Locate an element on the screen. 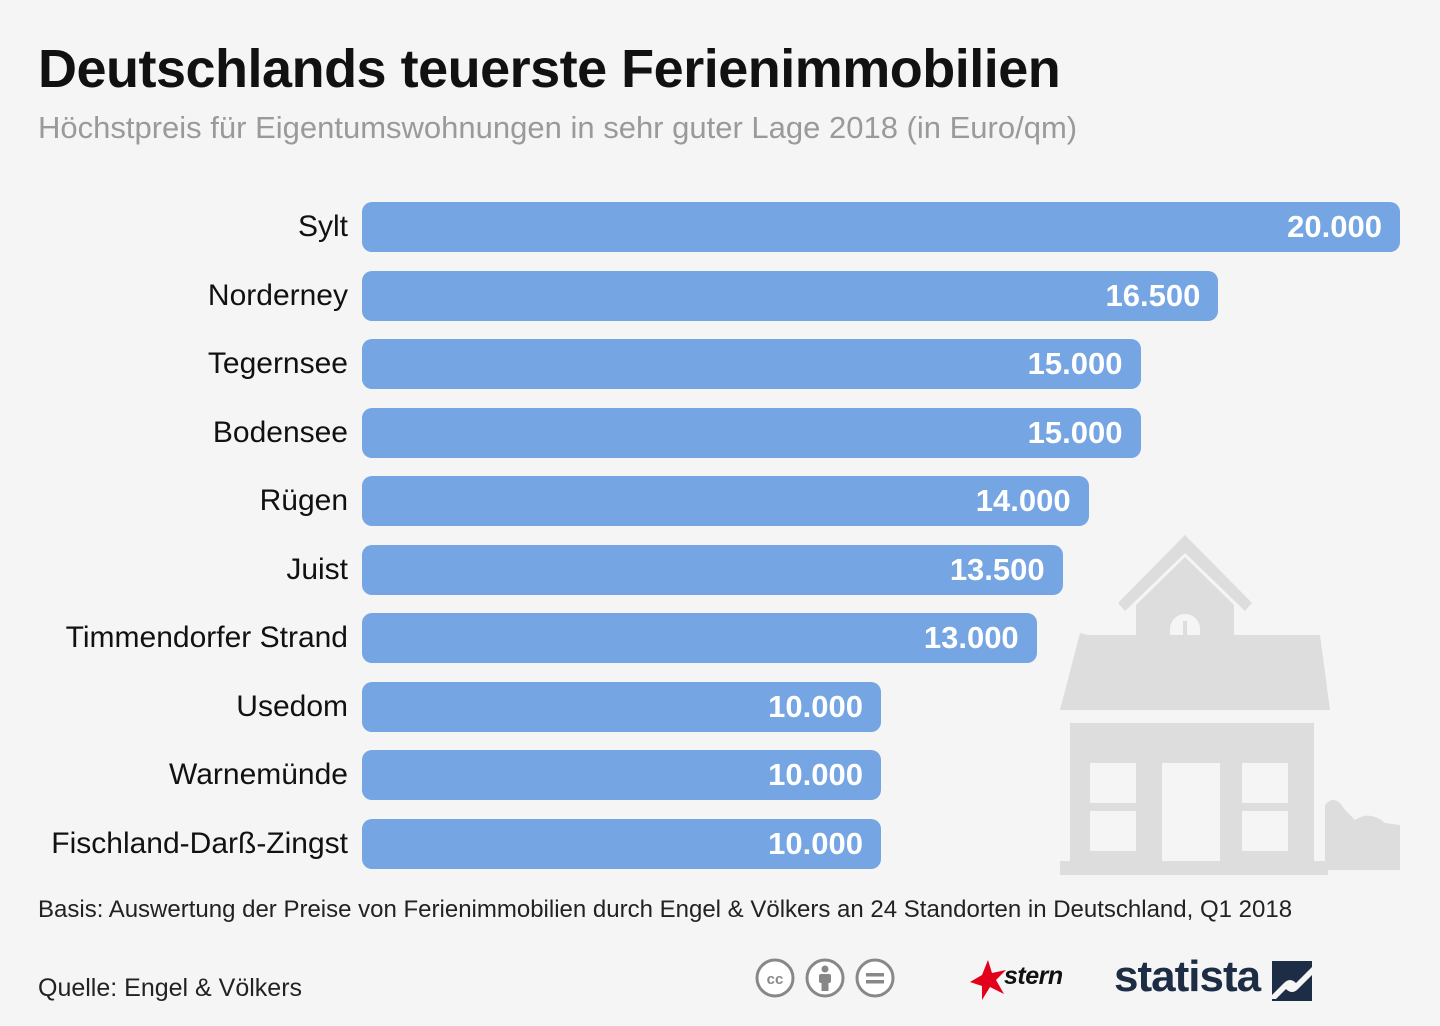 The height and width of the screenshot is (1026, 1440). stern-logo: stern is located at coordinates (1033, 976).